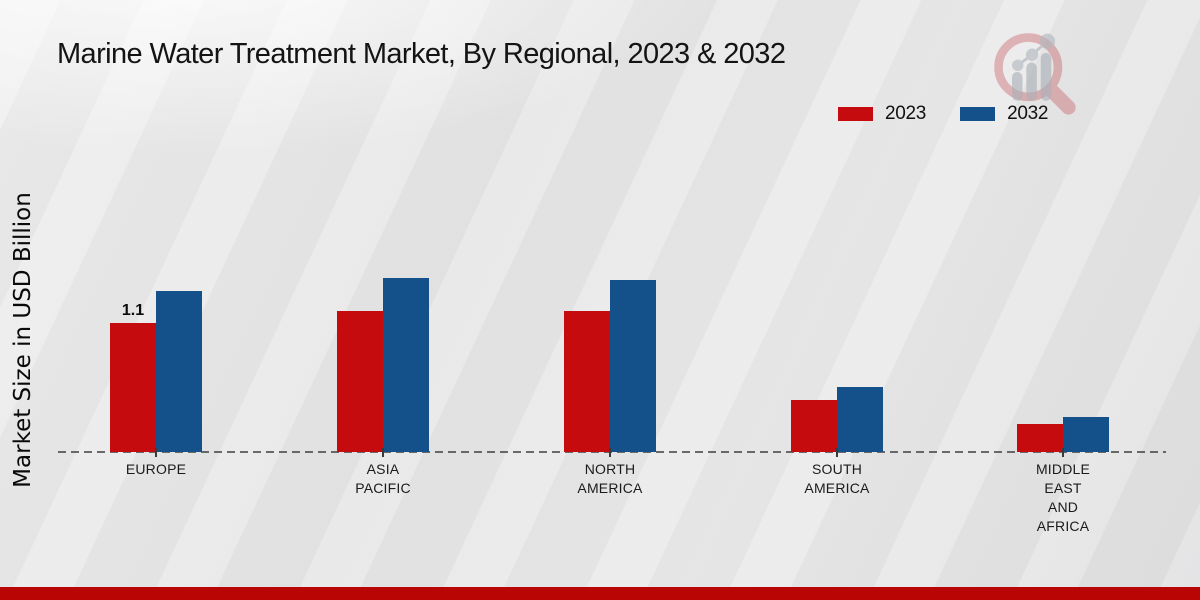 The height and width of the screenshot is (600, 1200). I want to click on category-label-south-america: SOUTH AMERICA, so click(837, 478).